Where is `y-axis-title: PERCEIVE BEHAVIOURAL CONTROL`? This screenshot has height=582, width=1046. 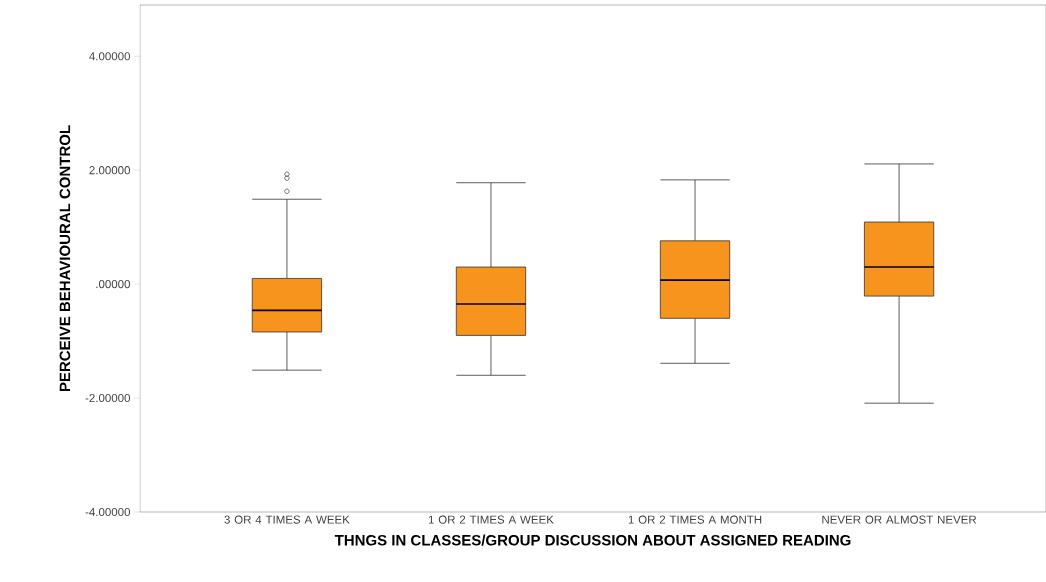
y-axis-title: PERCEIVE BEHAVIOURAL CONTROL is located at coordinates (65, 258).